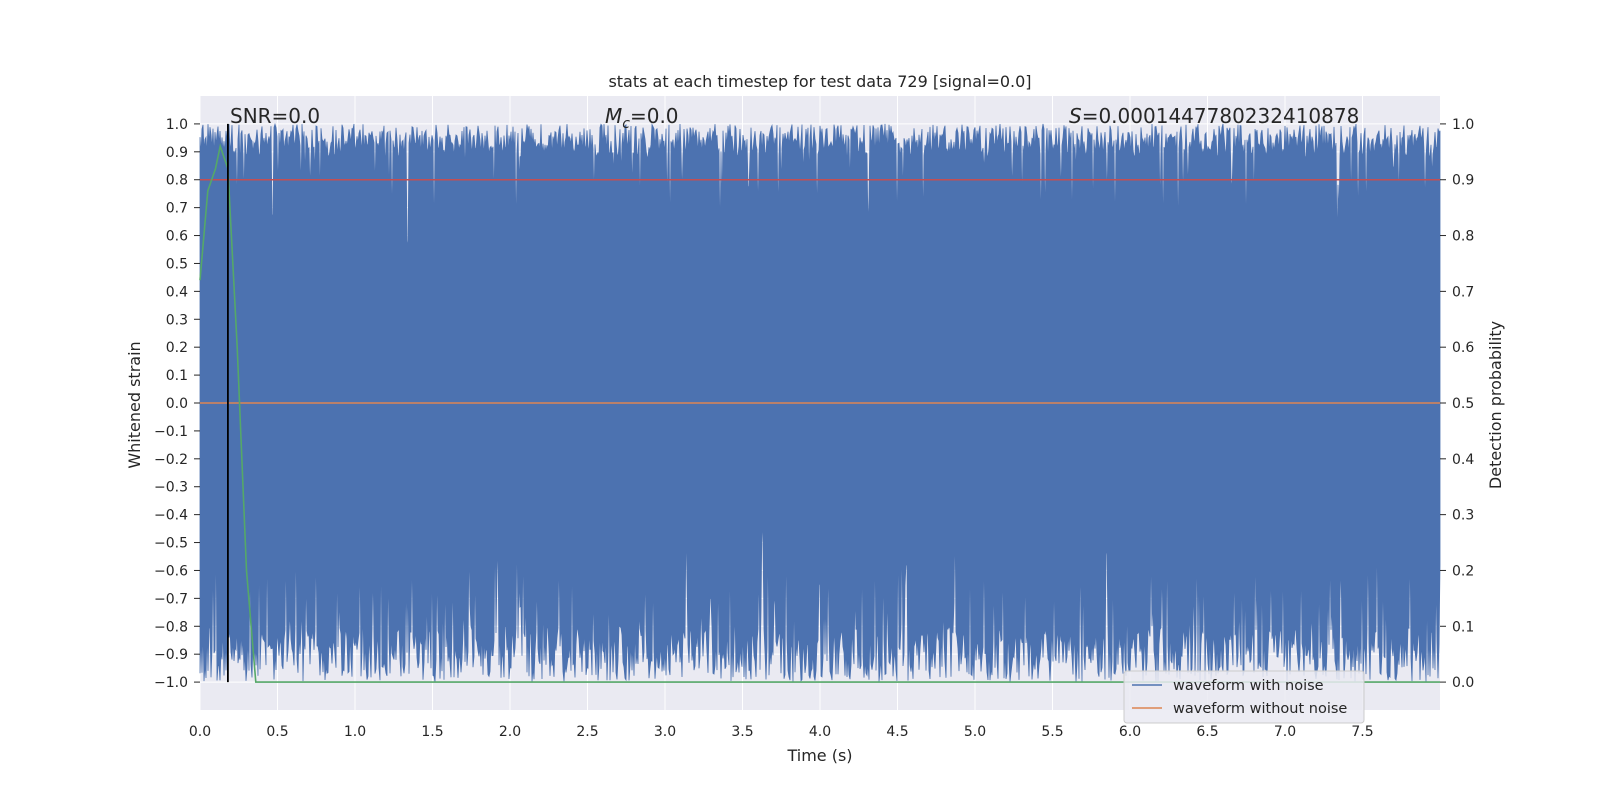  What do you see at coordinates (587, 732) in the screenshot?
I see `x-tick-label: 2.5` at bounding box center [587, 732].